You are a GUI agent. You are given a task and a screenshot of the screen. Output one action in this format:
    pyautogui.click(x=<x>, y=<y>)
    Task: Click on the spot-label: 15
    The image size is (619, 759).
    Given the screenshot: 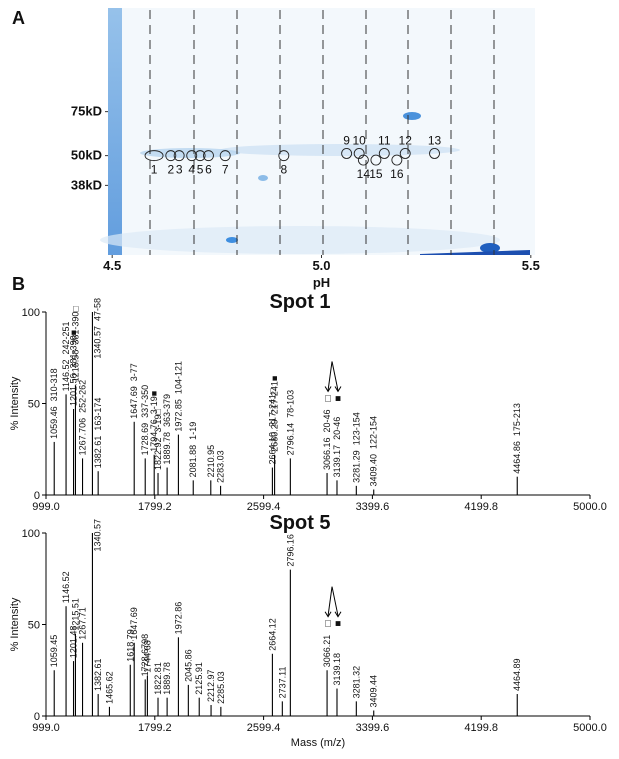 What is the action you would take?
    pyautogui.click(x=376, y=174)
    